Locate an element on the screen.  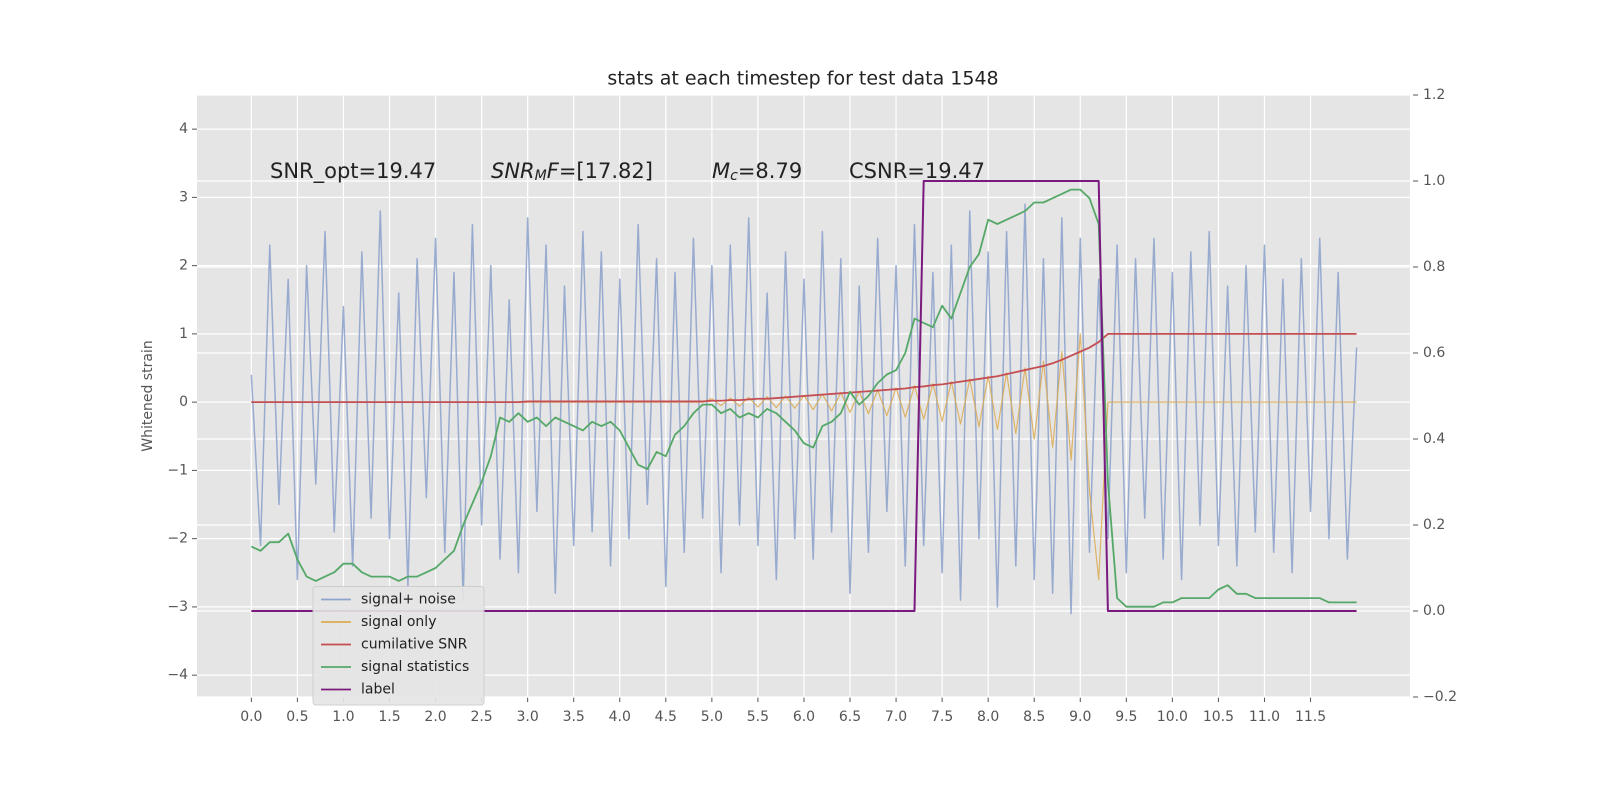
x-tick-label: 1.0 is located at coordinates (343, 717).